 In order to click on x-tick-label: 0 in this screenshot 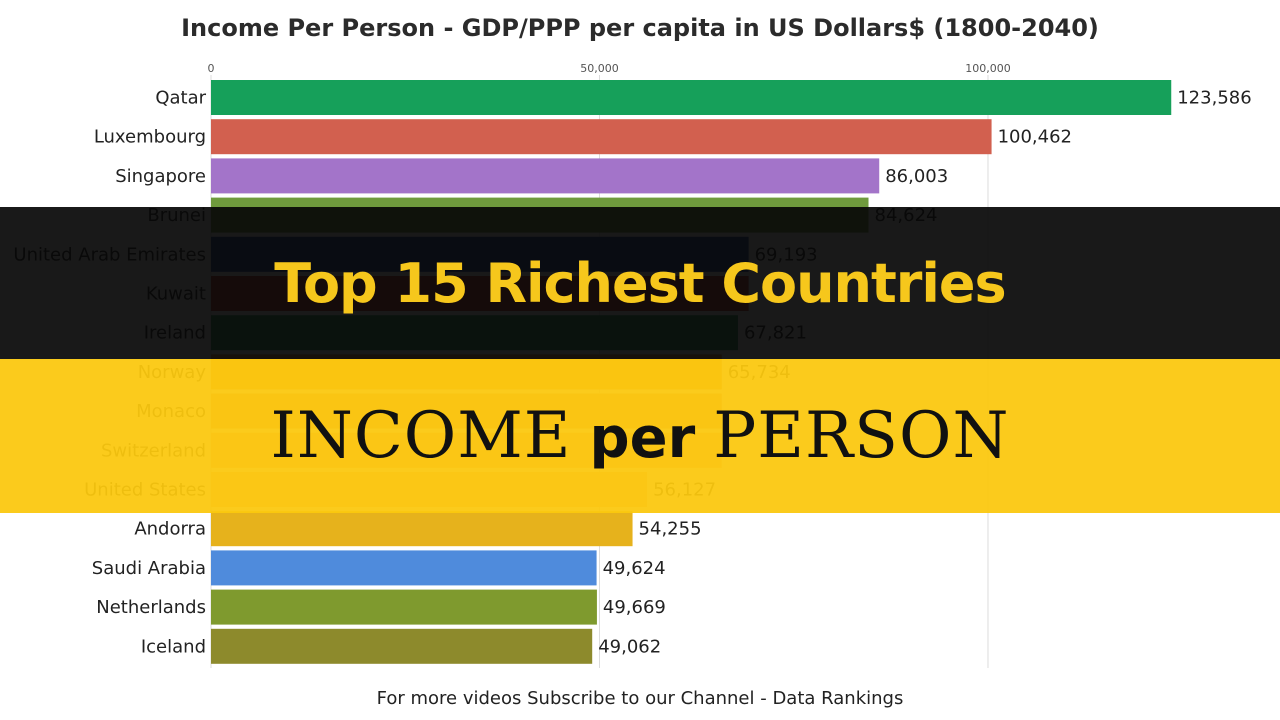, I will do `click(211, 68)`.